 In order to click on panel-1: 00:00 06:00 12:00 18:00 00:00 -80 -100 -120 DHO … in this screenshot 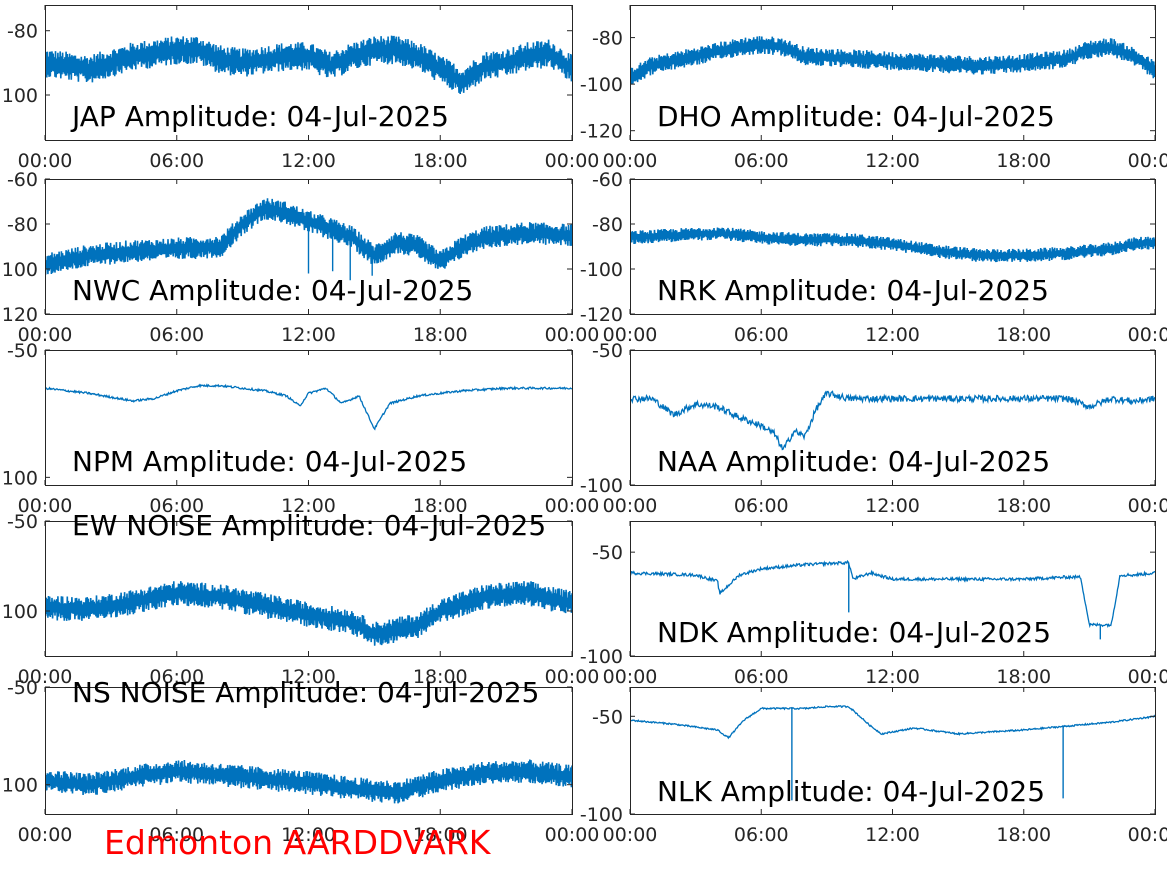, I will do `click(873, 88)`.